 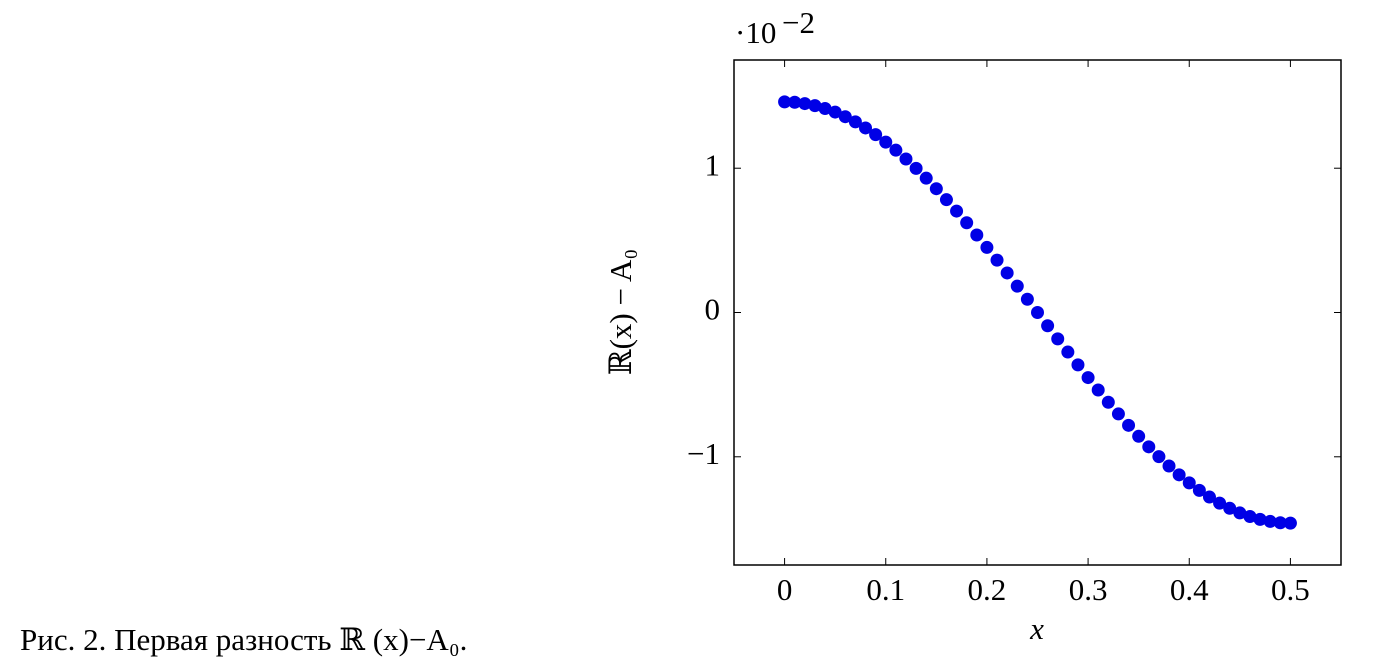 I want to click on y-scale-label: ·10, so click(x=755, y=32).